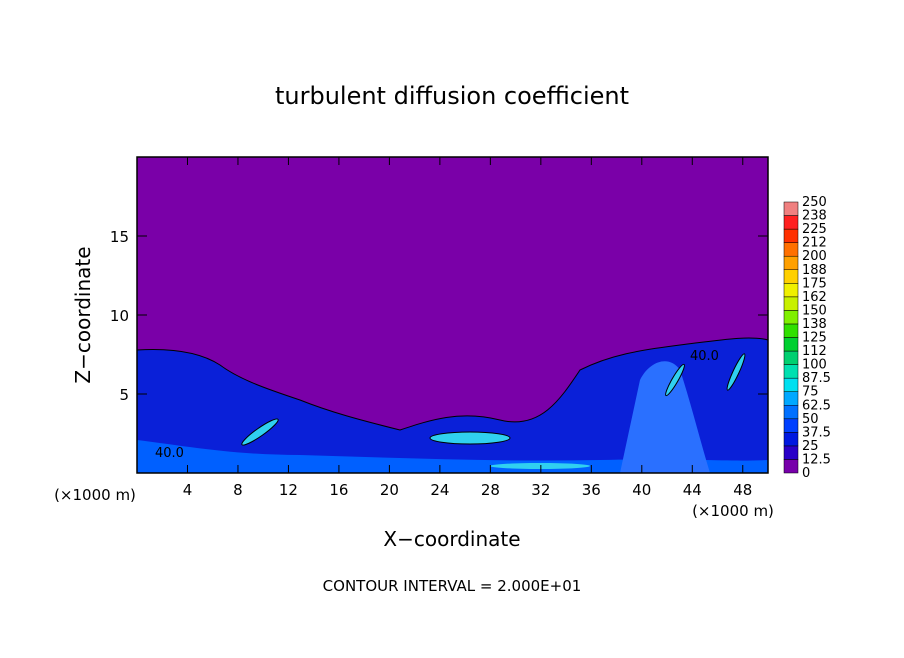 This screenshot has height=658, width=904. Describe the element at coordinates (816, 459) in the screenshot. I see `colorbar-label: 12.5` at that location.